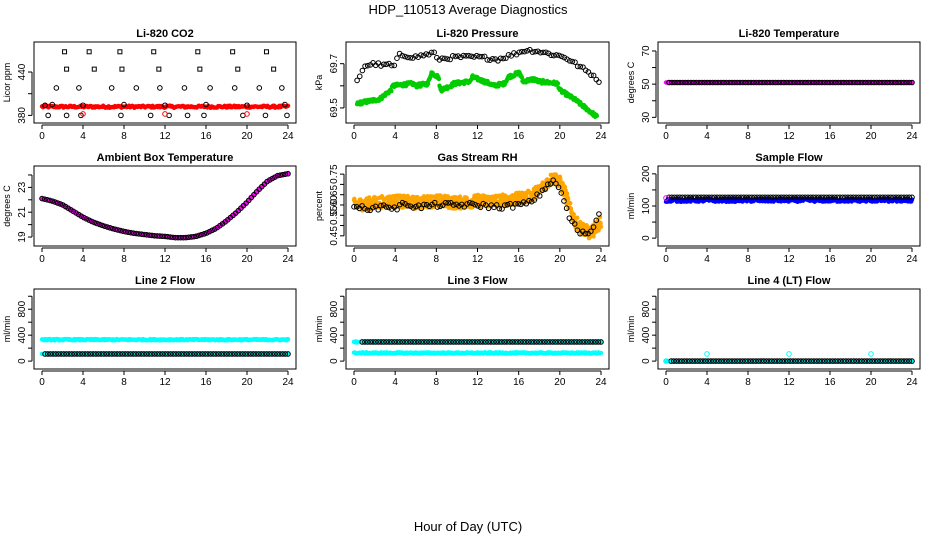 This screenshot has height=540, width=936. What do you see at coordinates (83, 136) in the screenshot?
I see `x-tick-label: 4` at bounding box center [83, 136].